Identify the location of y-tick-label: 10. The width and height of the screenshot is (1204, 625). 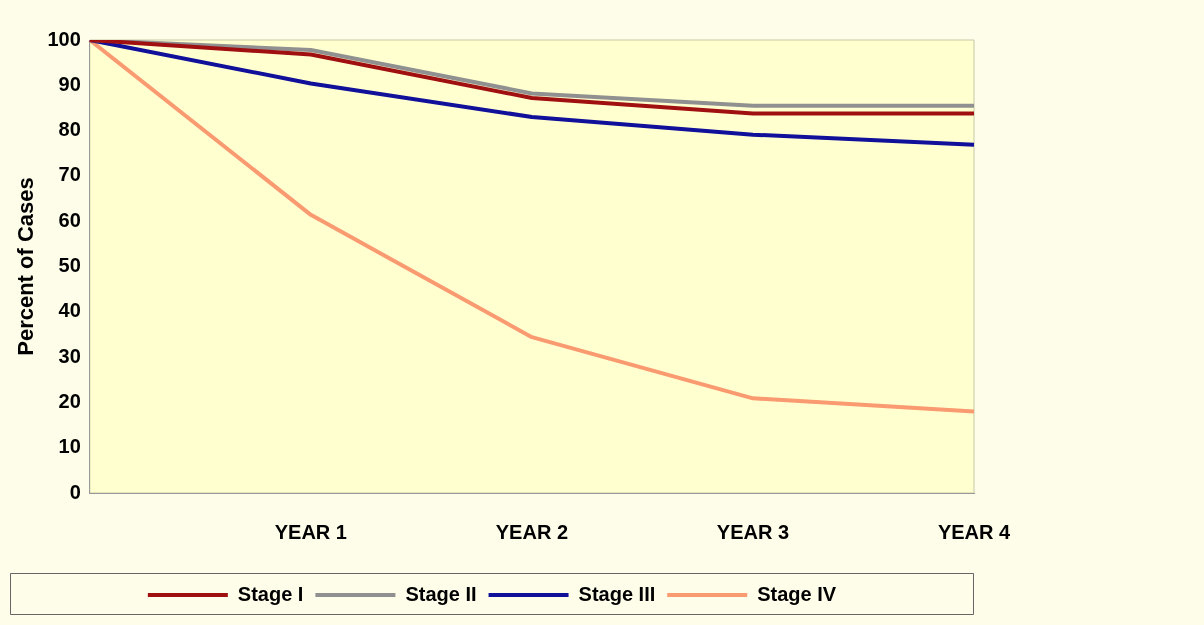
(69, 446).